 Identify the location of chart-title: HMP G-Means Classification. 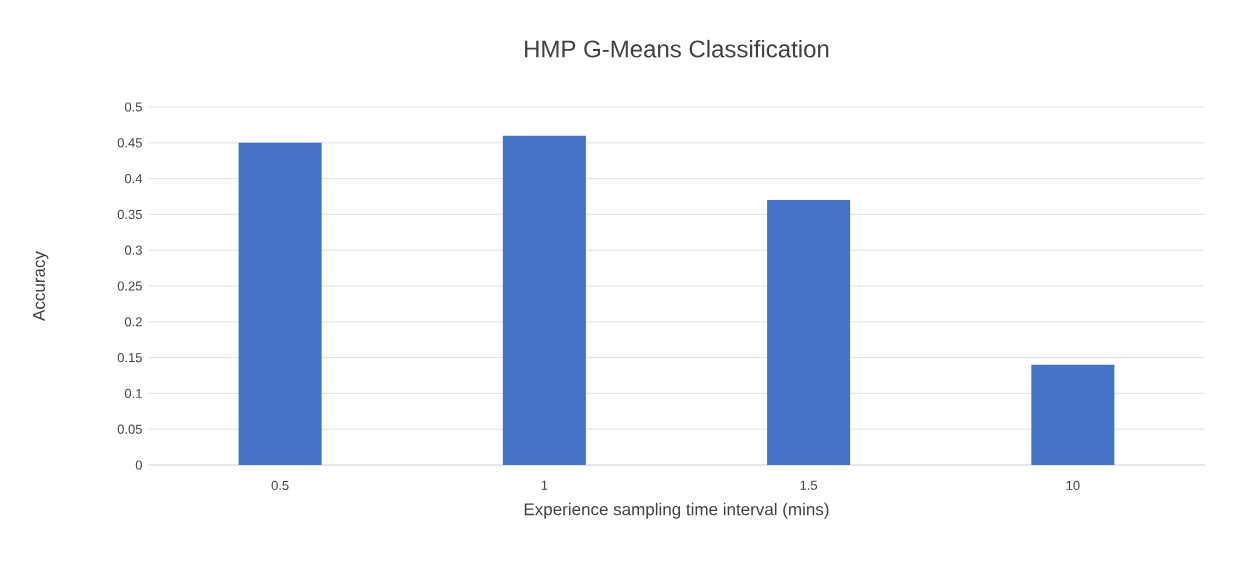
(677, 48).